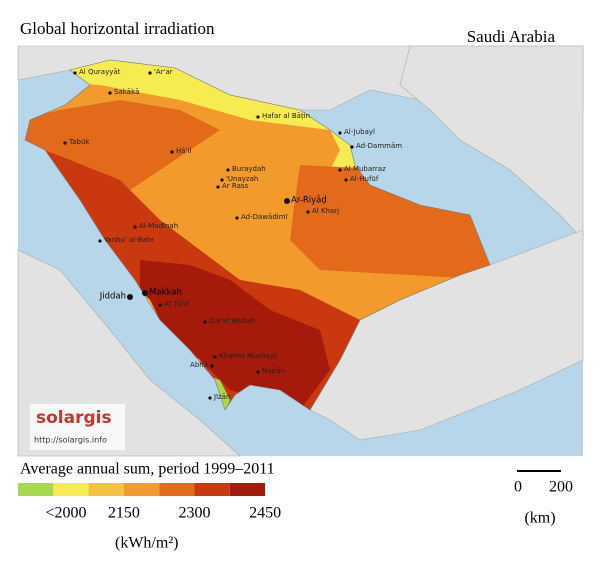  I want to click on city-label: Jiddah, so click(112, 297).